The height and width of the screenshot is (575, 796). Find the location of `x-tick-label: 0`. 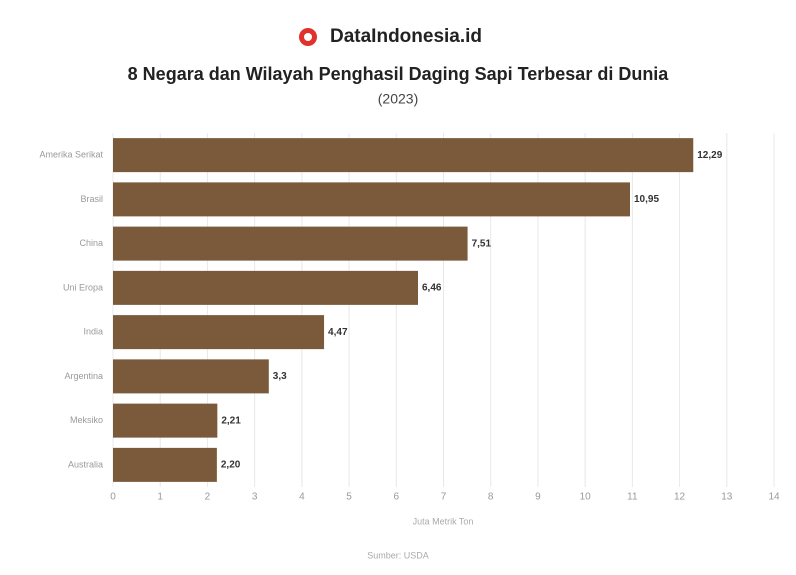

x-tick-label: 0 is located at coordinates (113, 497).